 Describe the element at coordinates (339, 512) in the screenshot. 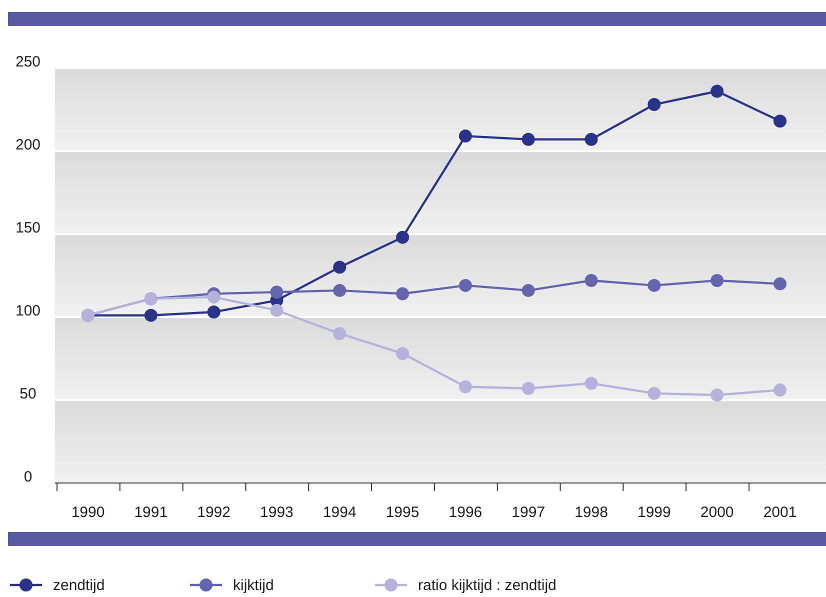

I see `x-tick-label: 1994` at that location.